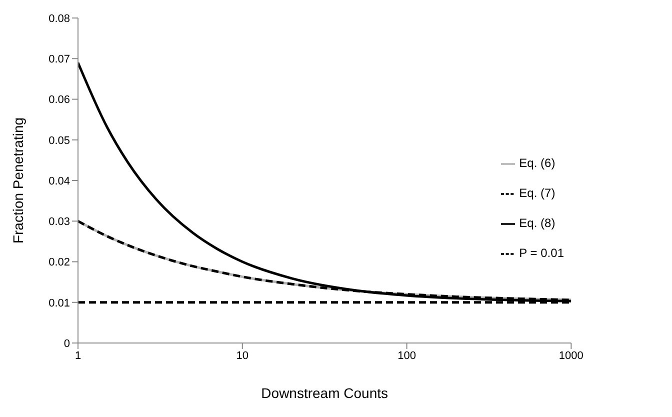 This screenshot has height=417, width=672. Describe the element at coordinates (59, 60) in the screenshot. I see `y-tick-label: 0.07` at that location.